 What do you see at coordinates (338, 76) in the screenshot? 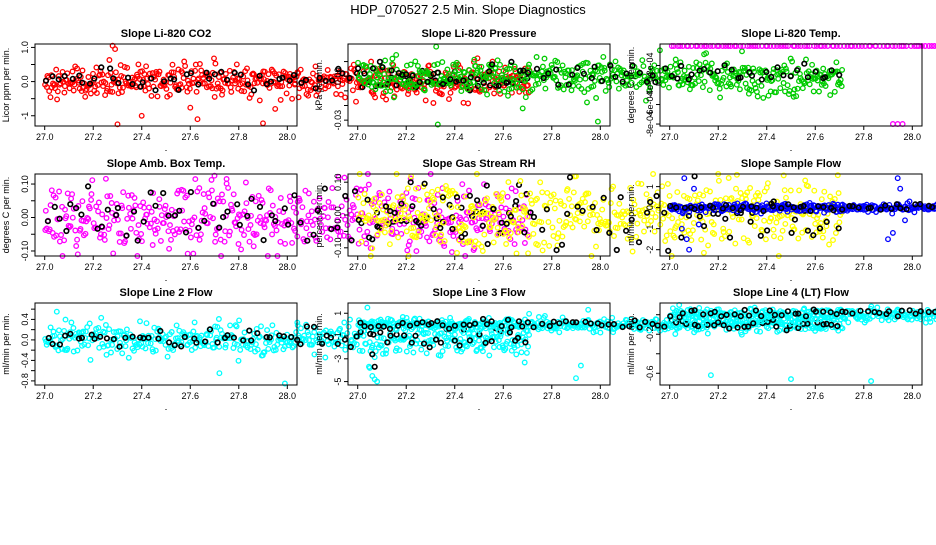
I see `y-tick-label: 0.00` at bounding box center [338, 76].